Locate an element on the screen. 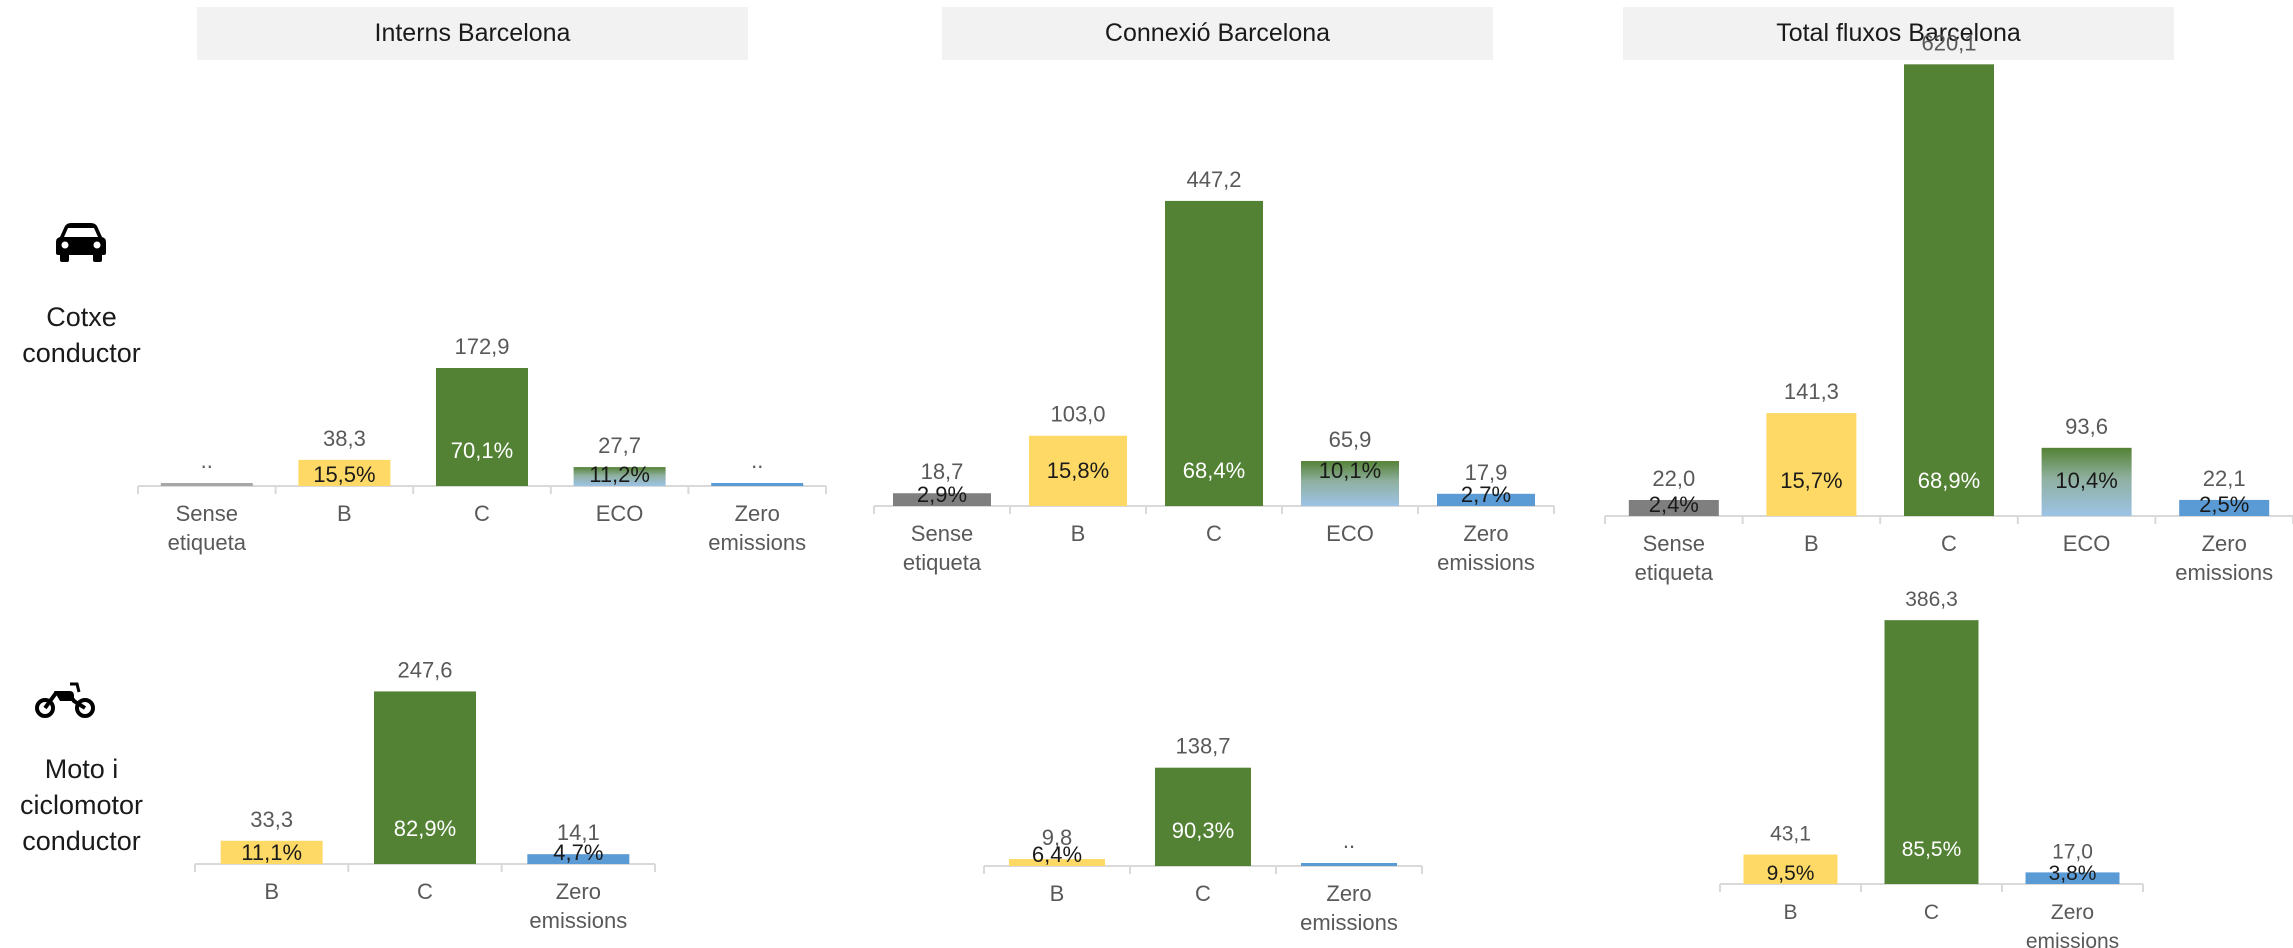 The image size is (2293, 948). row-label-car: Cotxe conductor is located at coordinates (81, 335).